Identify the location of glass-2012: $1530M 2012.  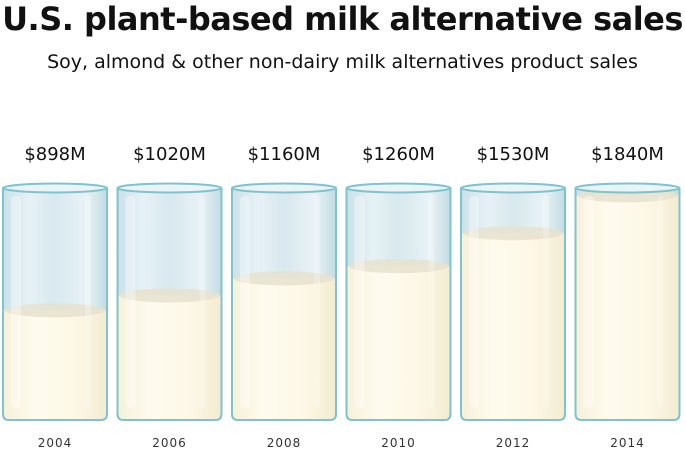
(513, 297).